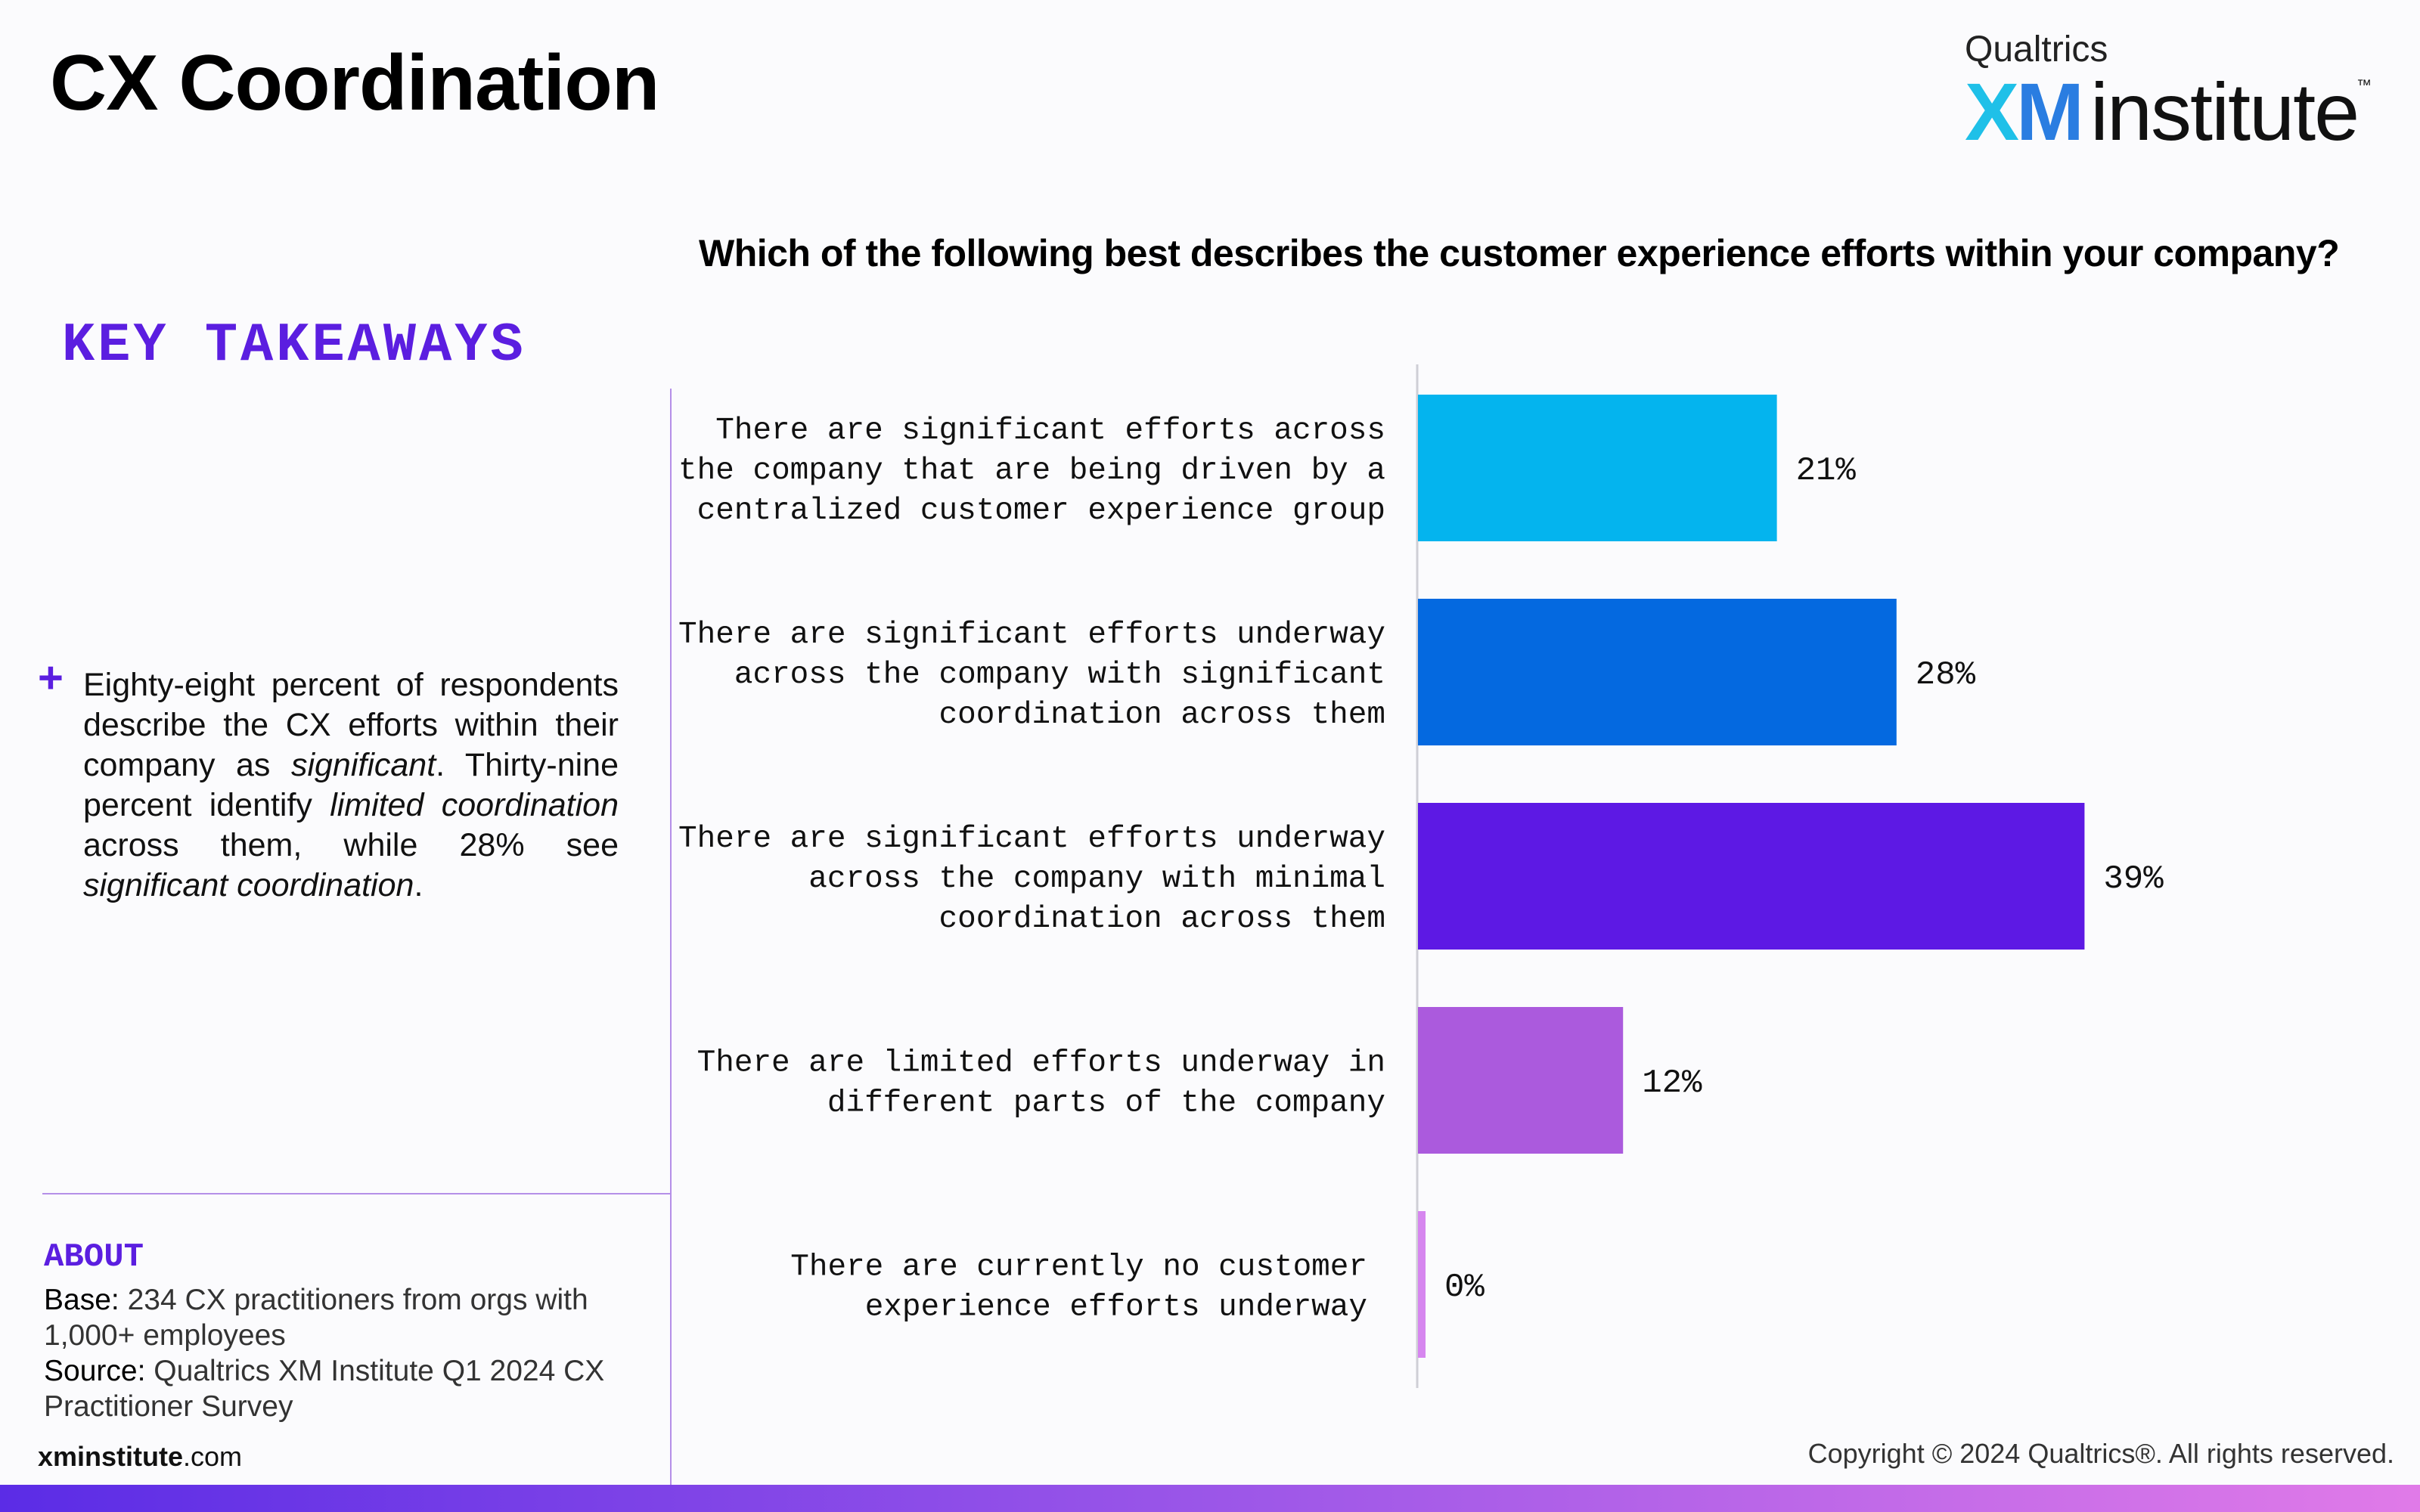 The image size is (2420, 1512). I want to click on about-heading: ABOUT, so click(94, 1257).